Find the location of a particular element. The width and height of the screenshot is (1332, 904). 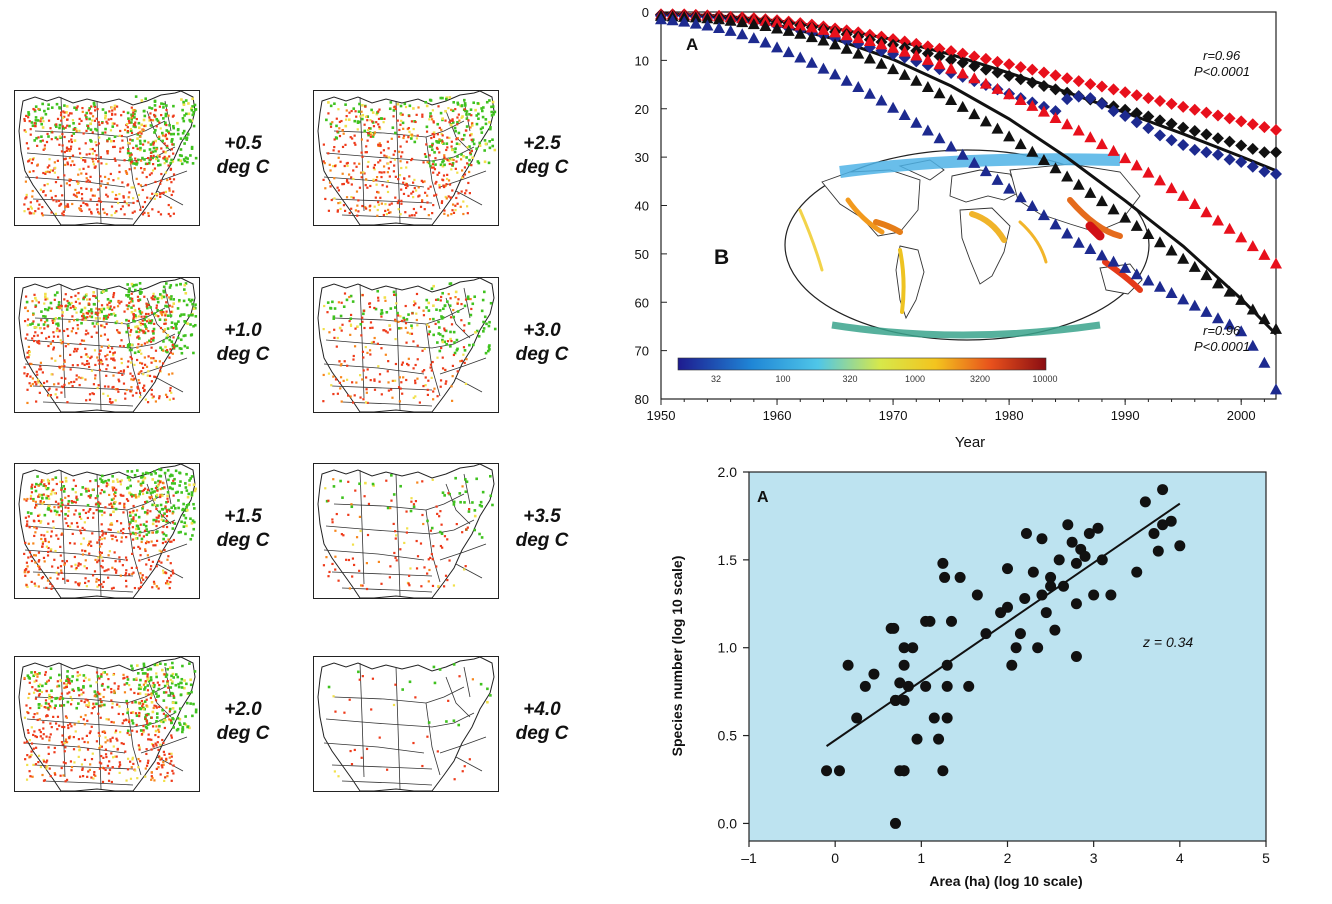

x-tick-label: 4 is located at coordinates (1180, 858).